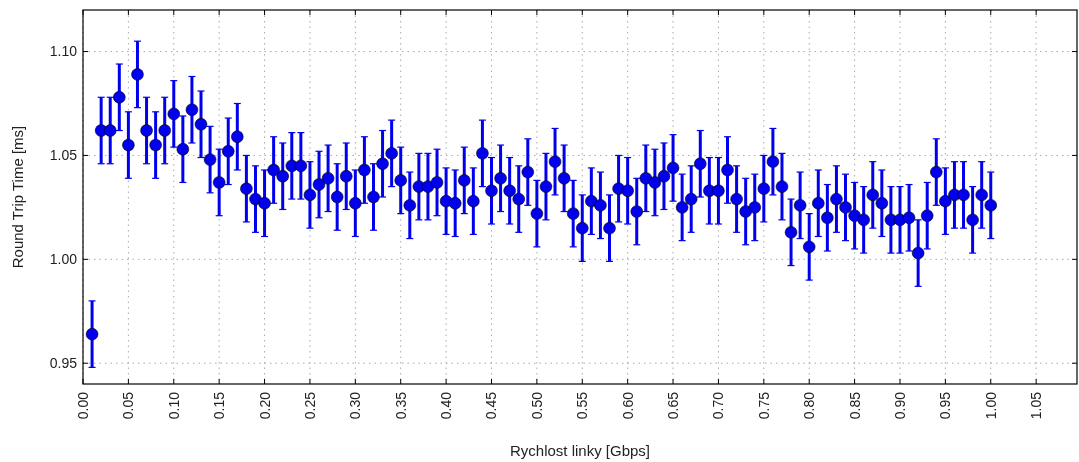  What do you see at coordinates (536, 405) in the screenshot?
I see `x-tick-label: 0.50` at bounding box center [536, 405].